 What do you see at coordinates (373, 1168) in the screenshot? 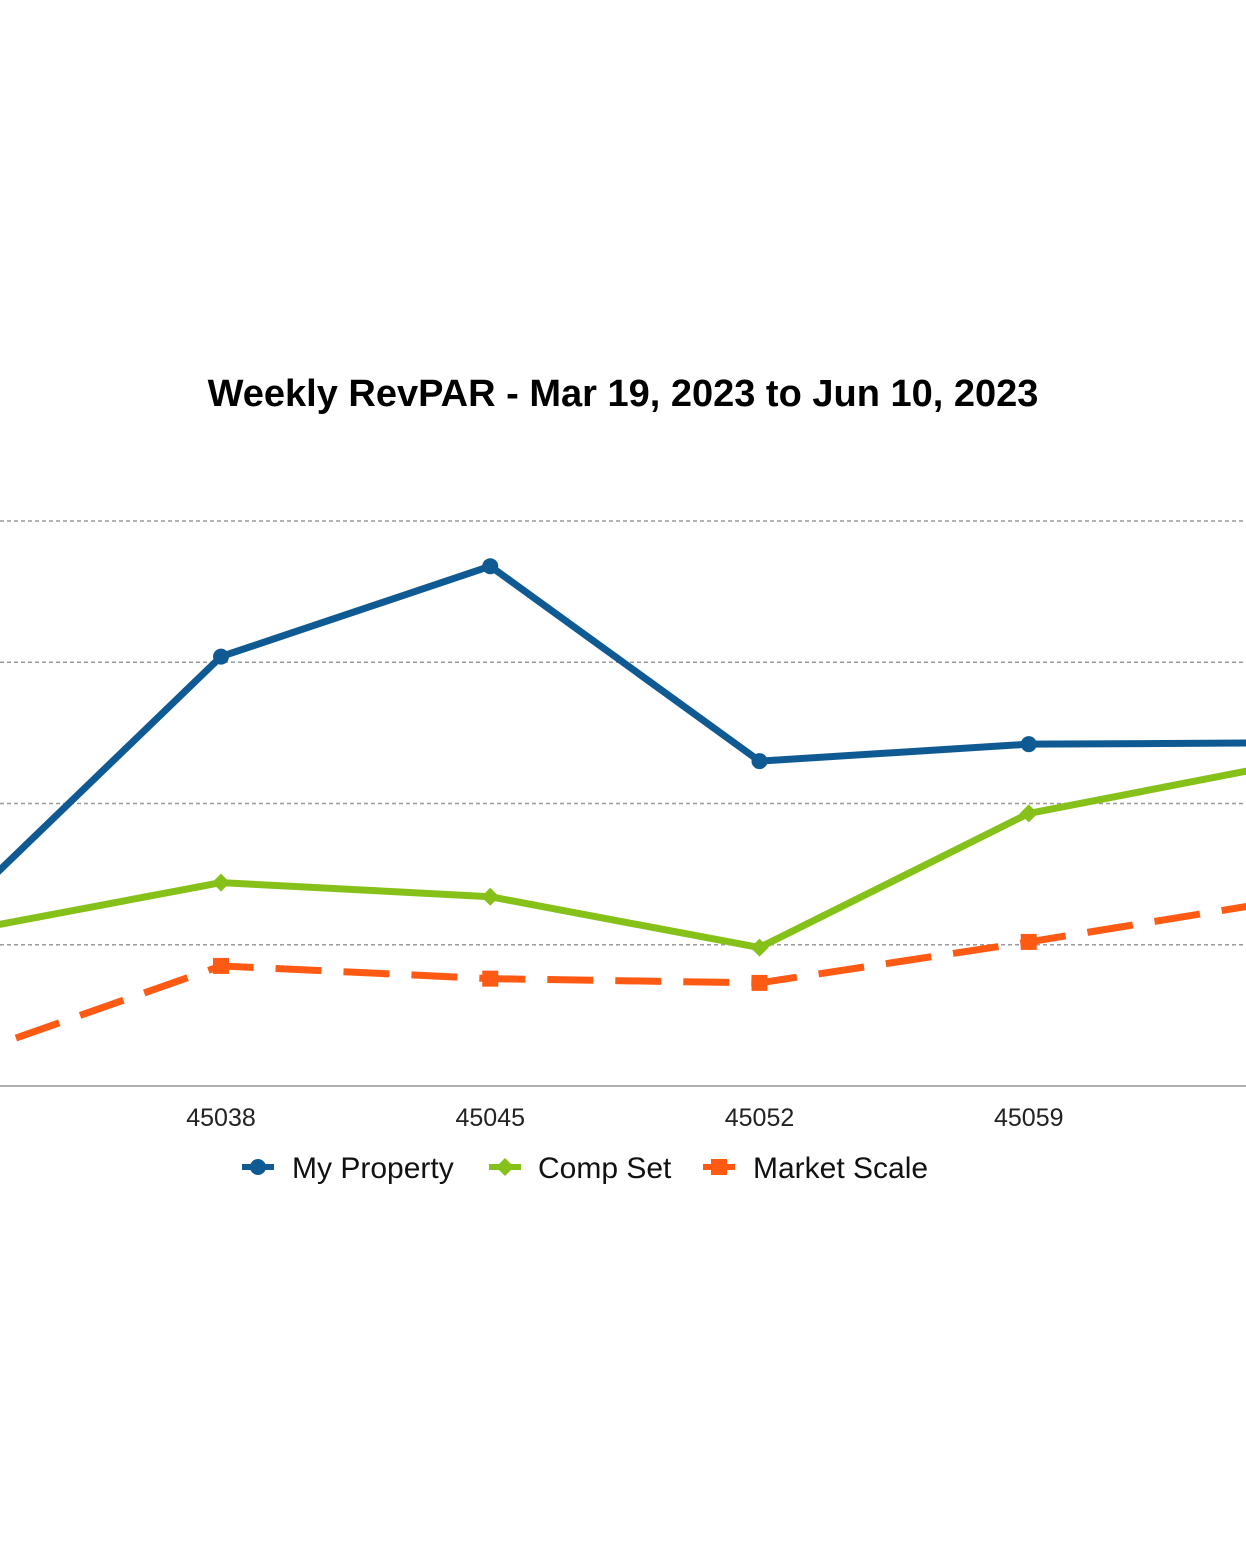
I see `legend-label: My Property` at bounding box center [373, 1168].